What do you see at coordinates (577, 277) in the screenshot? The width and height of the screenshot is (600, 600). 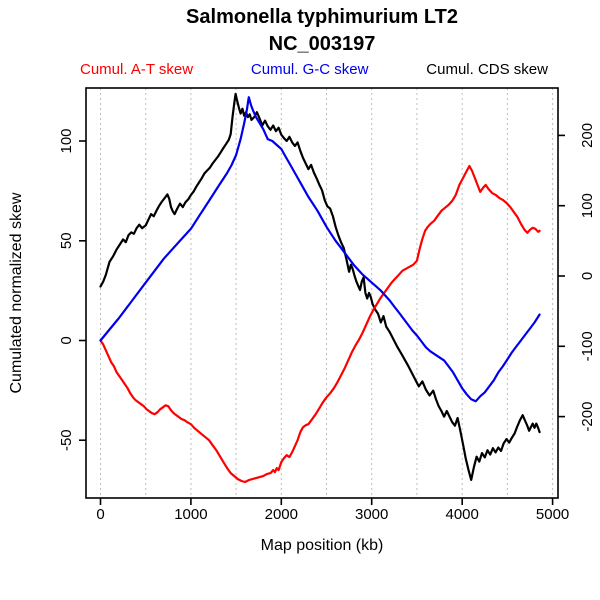 I see `right-axis-ticks: 200 100 0 -100 -200` at bounding box center [577, 277].